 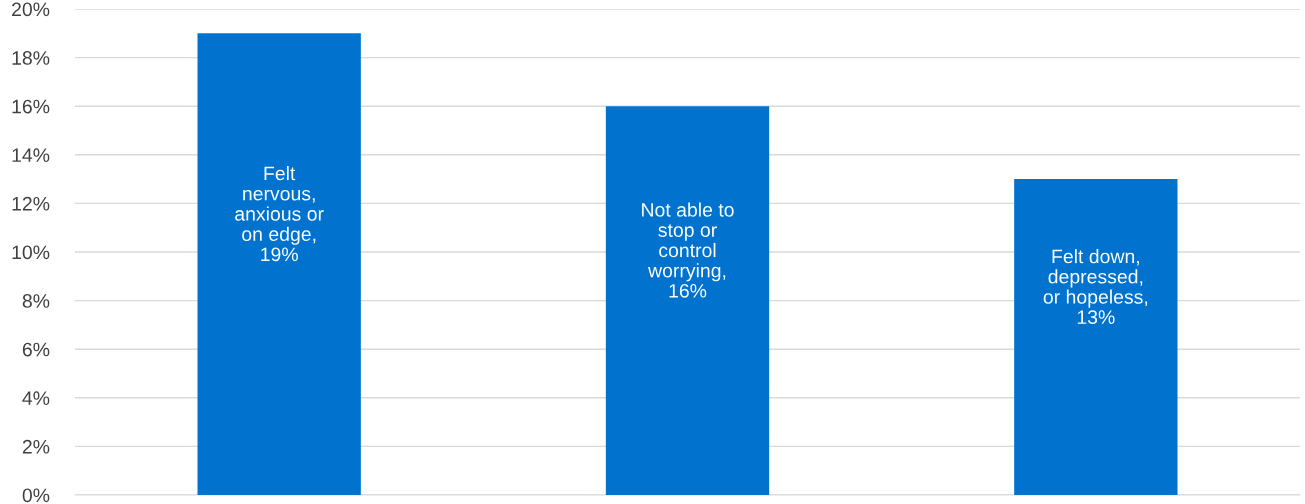 What do you see at coordinates (31, 203) in the screenshot?
I see `y-tick-label: 12%` at bounding box center [31, 203].